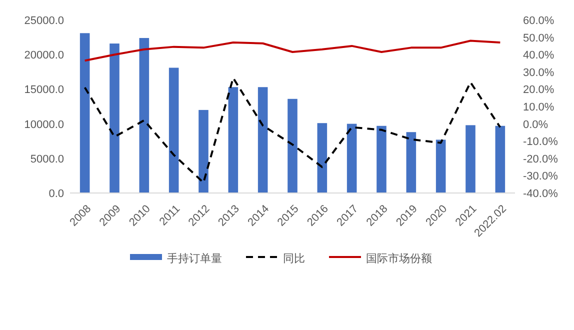 This screenshot has height=330, width=574. Describe the element at coordinates (538, 72) in the screenshot. I see `y2-tick-label: 30.0%` at that location.